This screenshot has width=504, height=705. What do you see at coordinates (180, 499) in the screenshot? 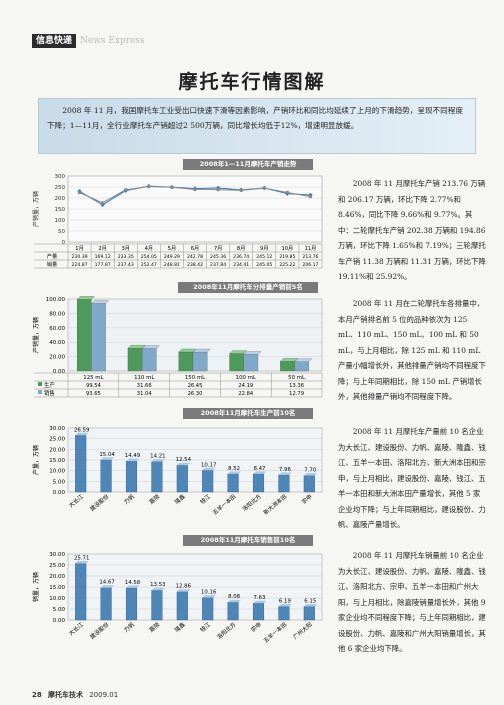
I see `x-tick-label: 隆鑫` at bounding box center [180, 499].